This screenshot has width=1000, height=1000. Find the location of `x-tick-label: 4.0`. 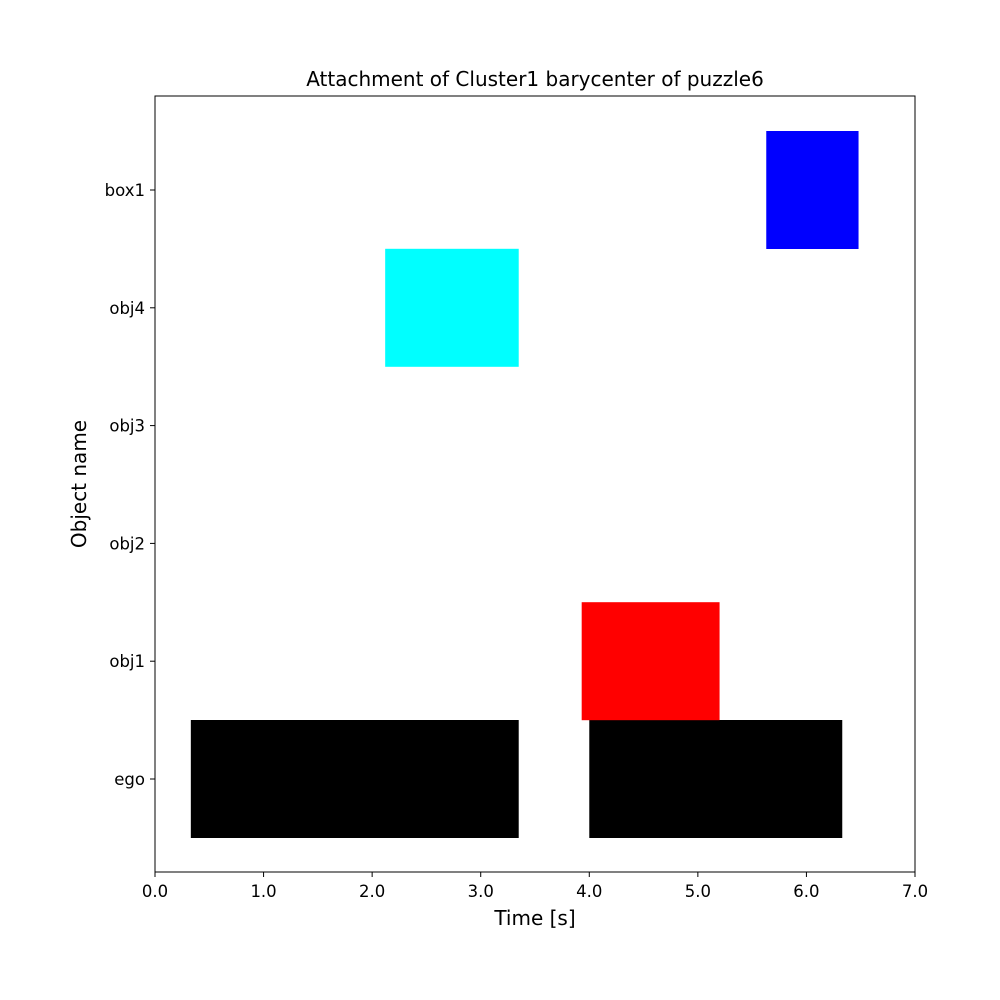

x-tick-label: 4.0 is located at coordinates (589, 891).